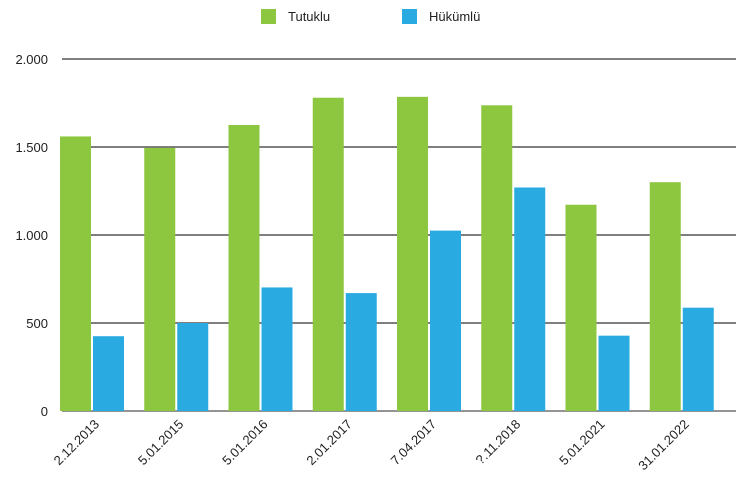 The image size is (736, 489). I want to click on legend: Tutuklu Hükümlü, so click(370, 16).